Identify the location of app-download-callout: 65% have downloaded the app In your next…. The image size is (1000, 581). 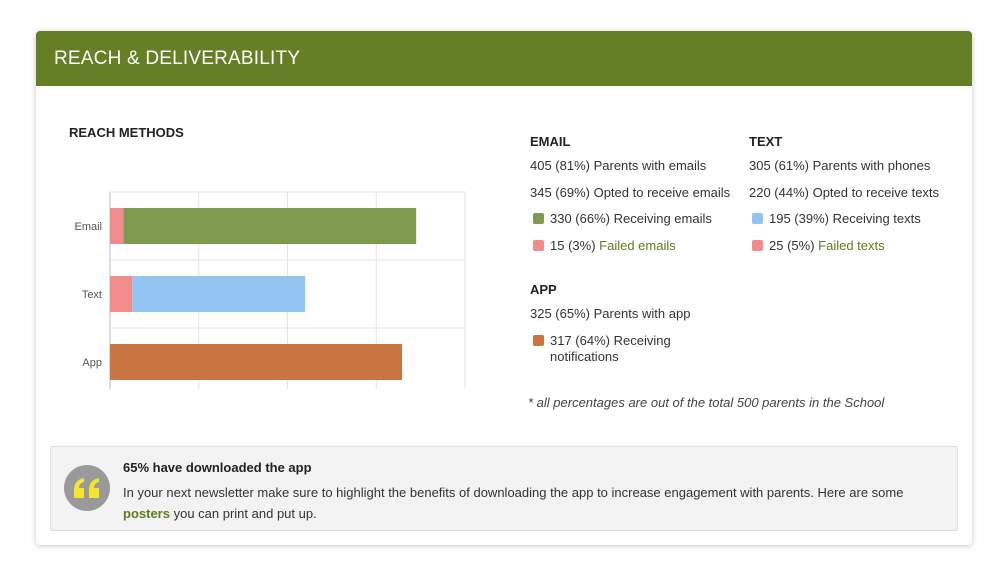
(504, 488).